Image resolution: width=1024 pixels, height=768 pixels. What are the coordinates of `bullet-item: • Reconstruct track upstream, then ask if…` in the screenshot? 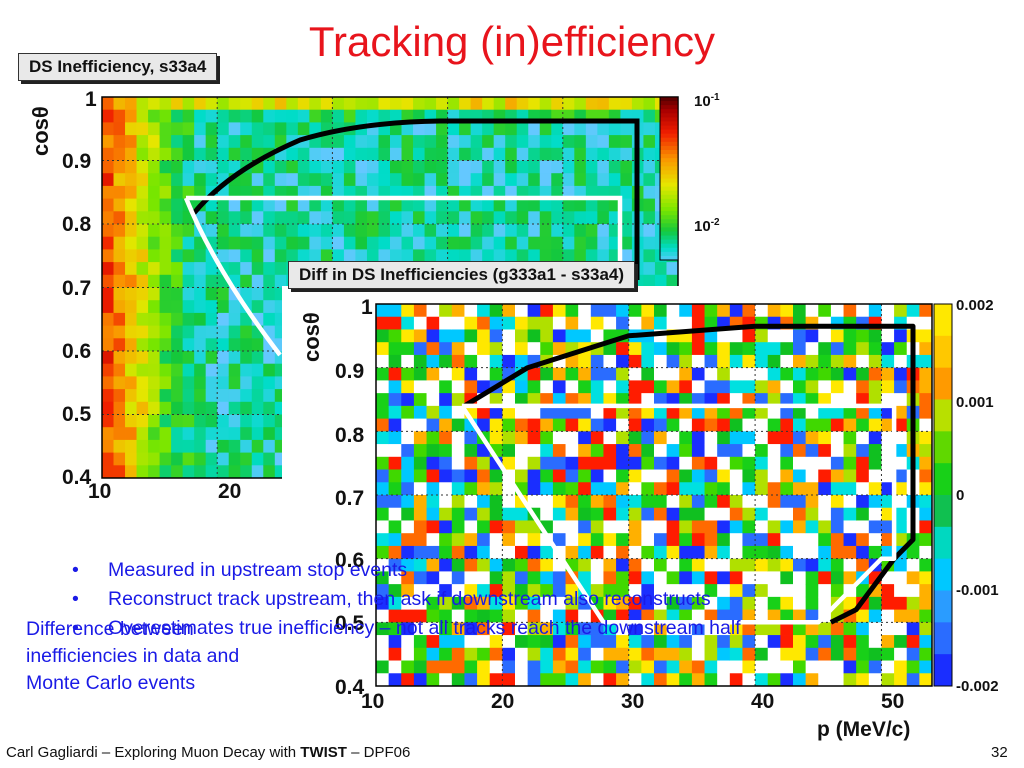 It's located at (406, 599).